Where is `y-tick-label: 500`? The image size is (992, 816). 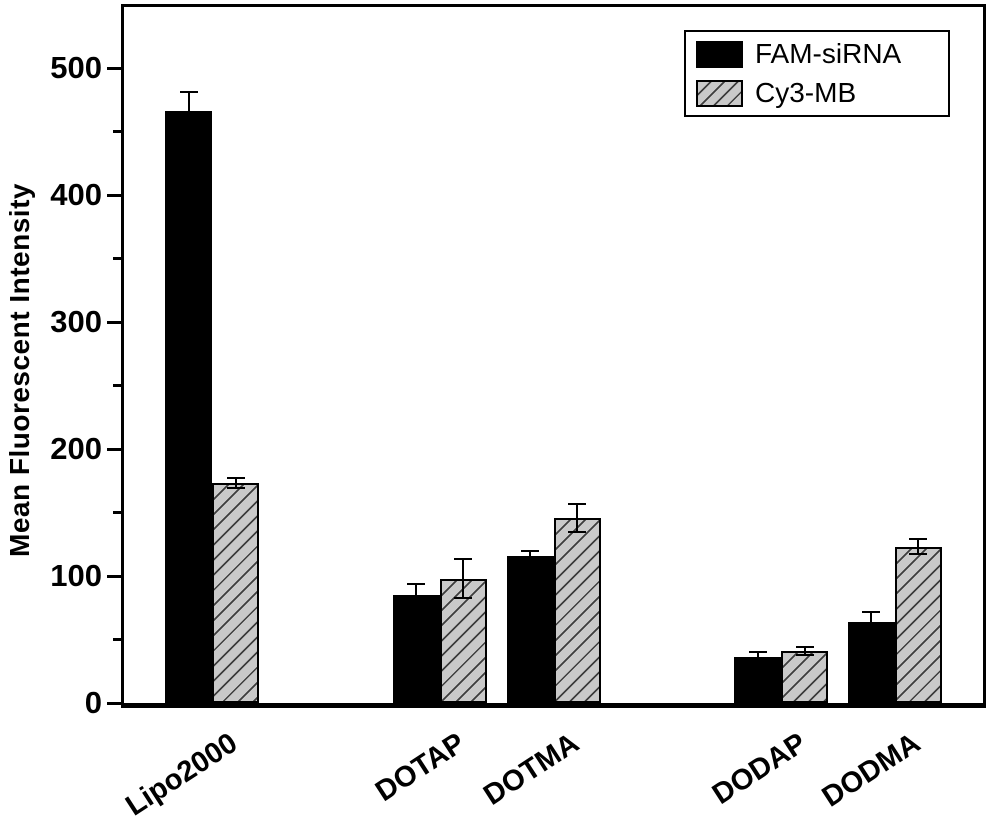 y-tick-label: 500 is located at coordinates (76, 67).